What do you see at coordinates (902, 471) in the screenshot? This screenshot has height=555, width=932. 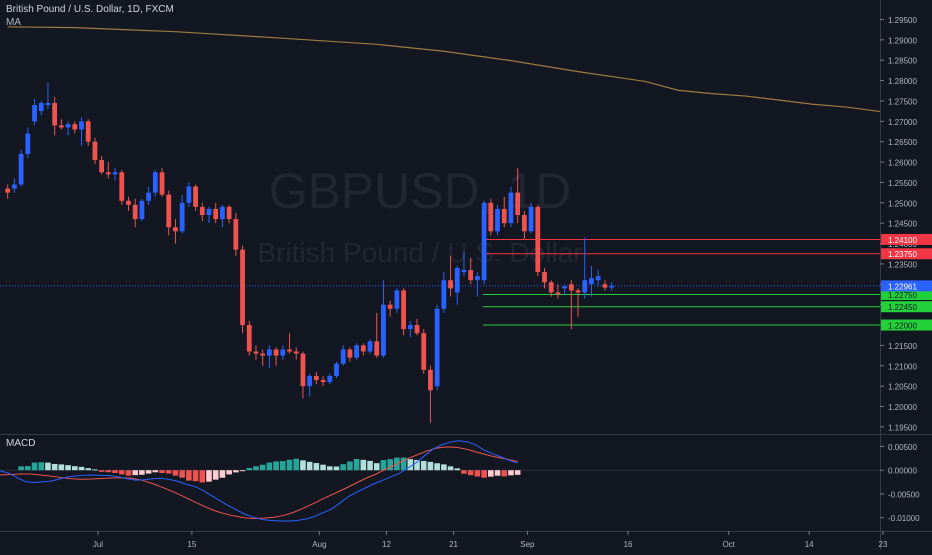 I see `macd-tick-label: 0.00000` at bounding box center [902, 471].